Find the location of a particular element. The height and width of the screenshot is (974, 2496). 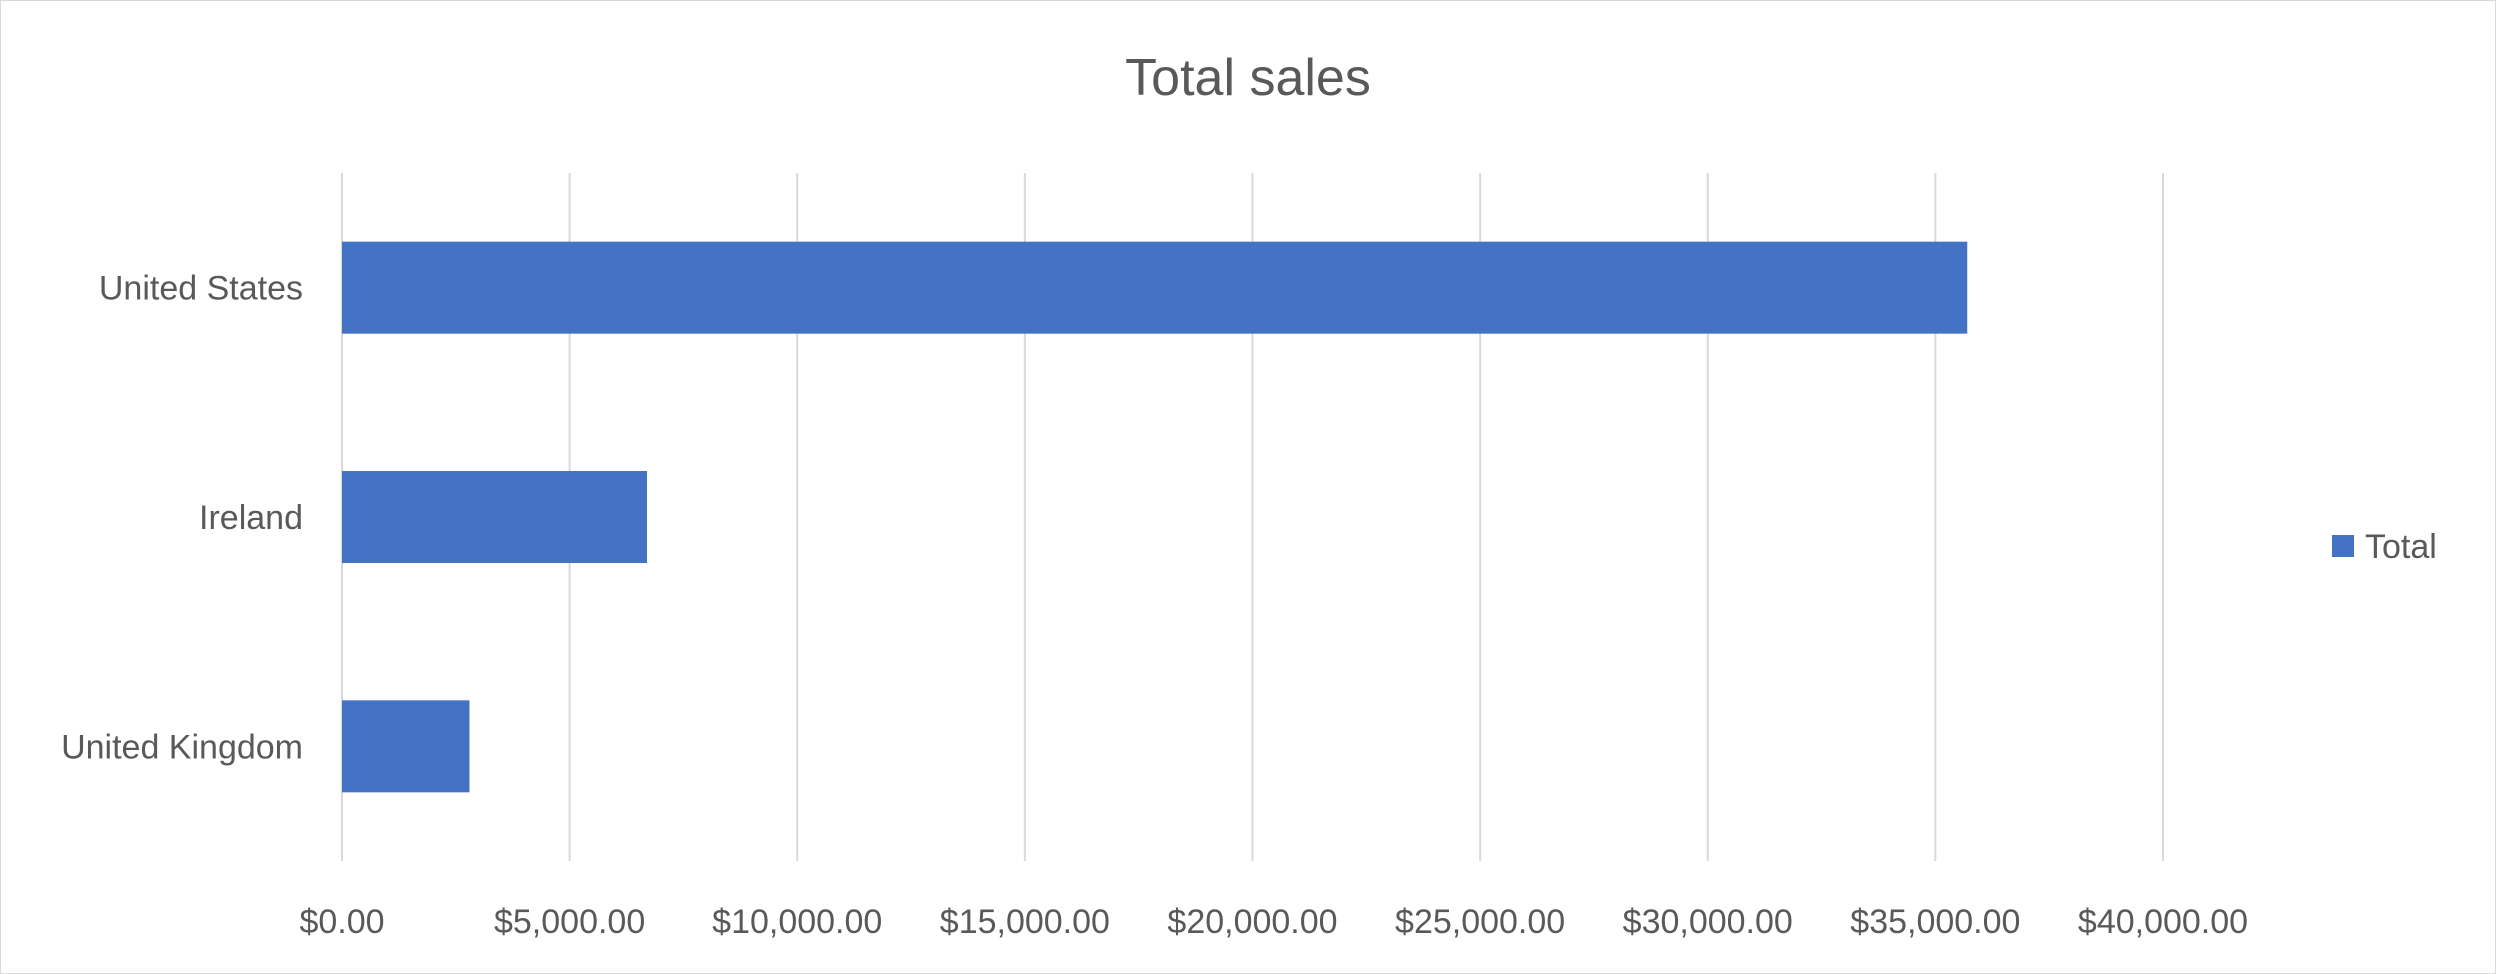

x-tick-label: $10,000.00 is located at coordinates (797, 922).